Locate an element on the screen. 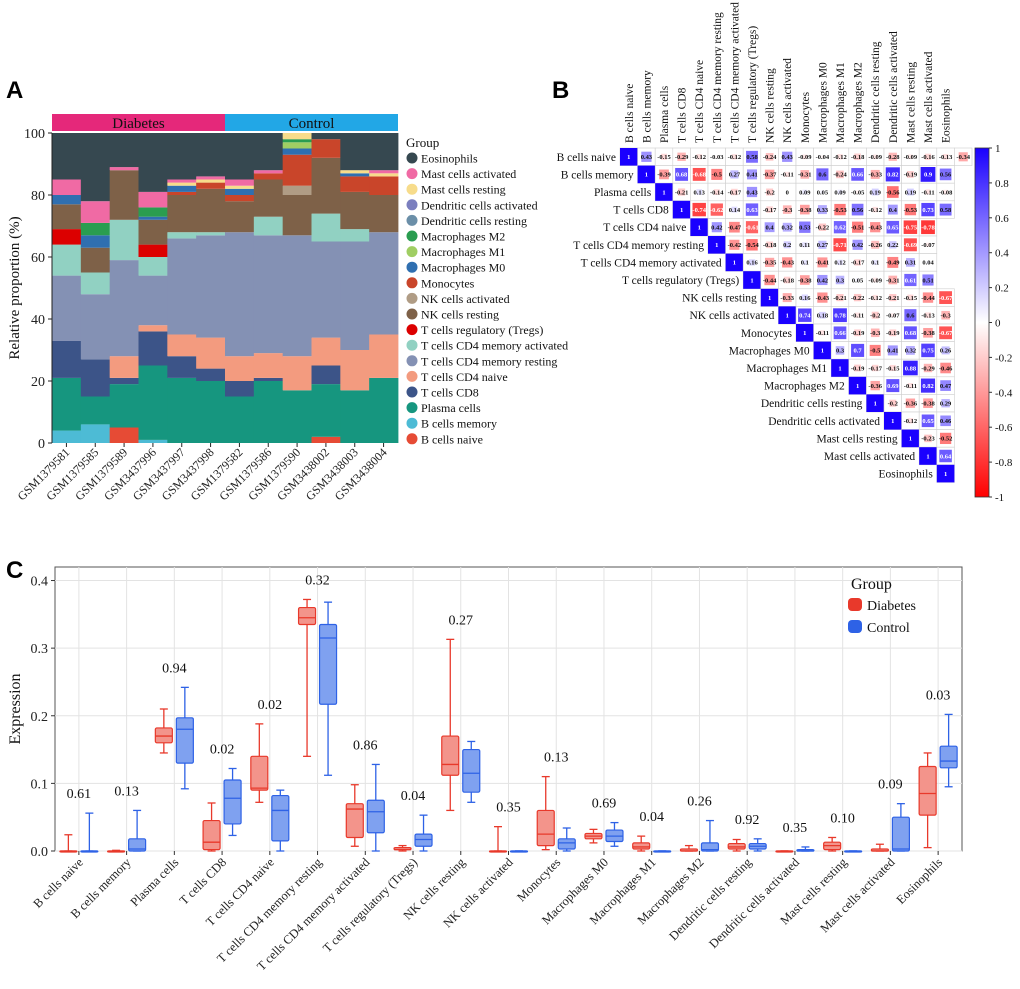 The width and height of the screenshot is (1020, 989). heatmap-value: -0.13 is located at coordinates (928, 316).